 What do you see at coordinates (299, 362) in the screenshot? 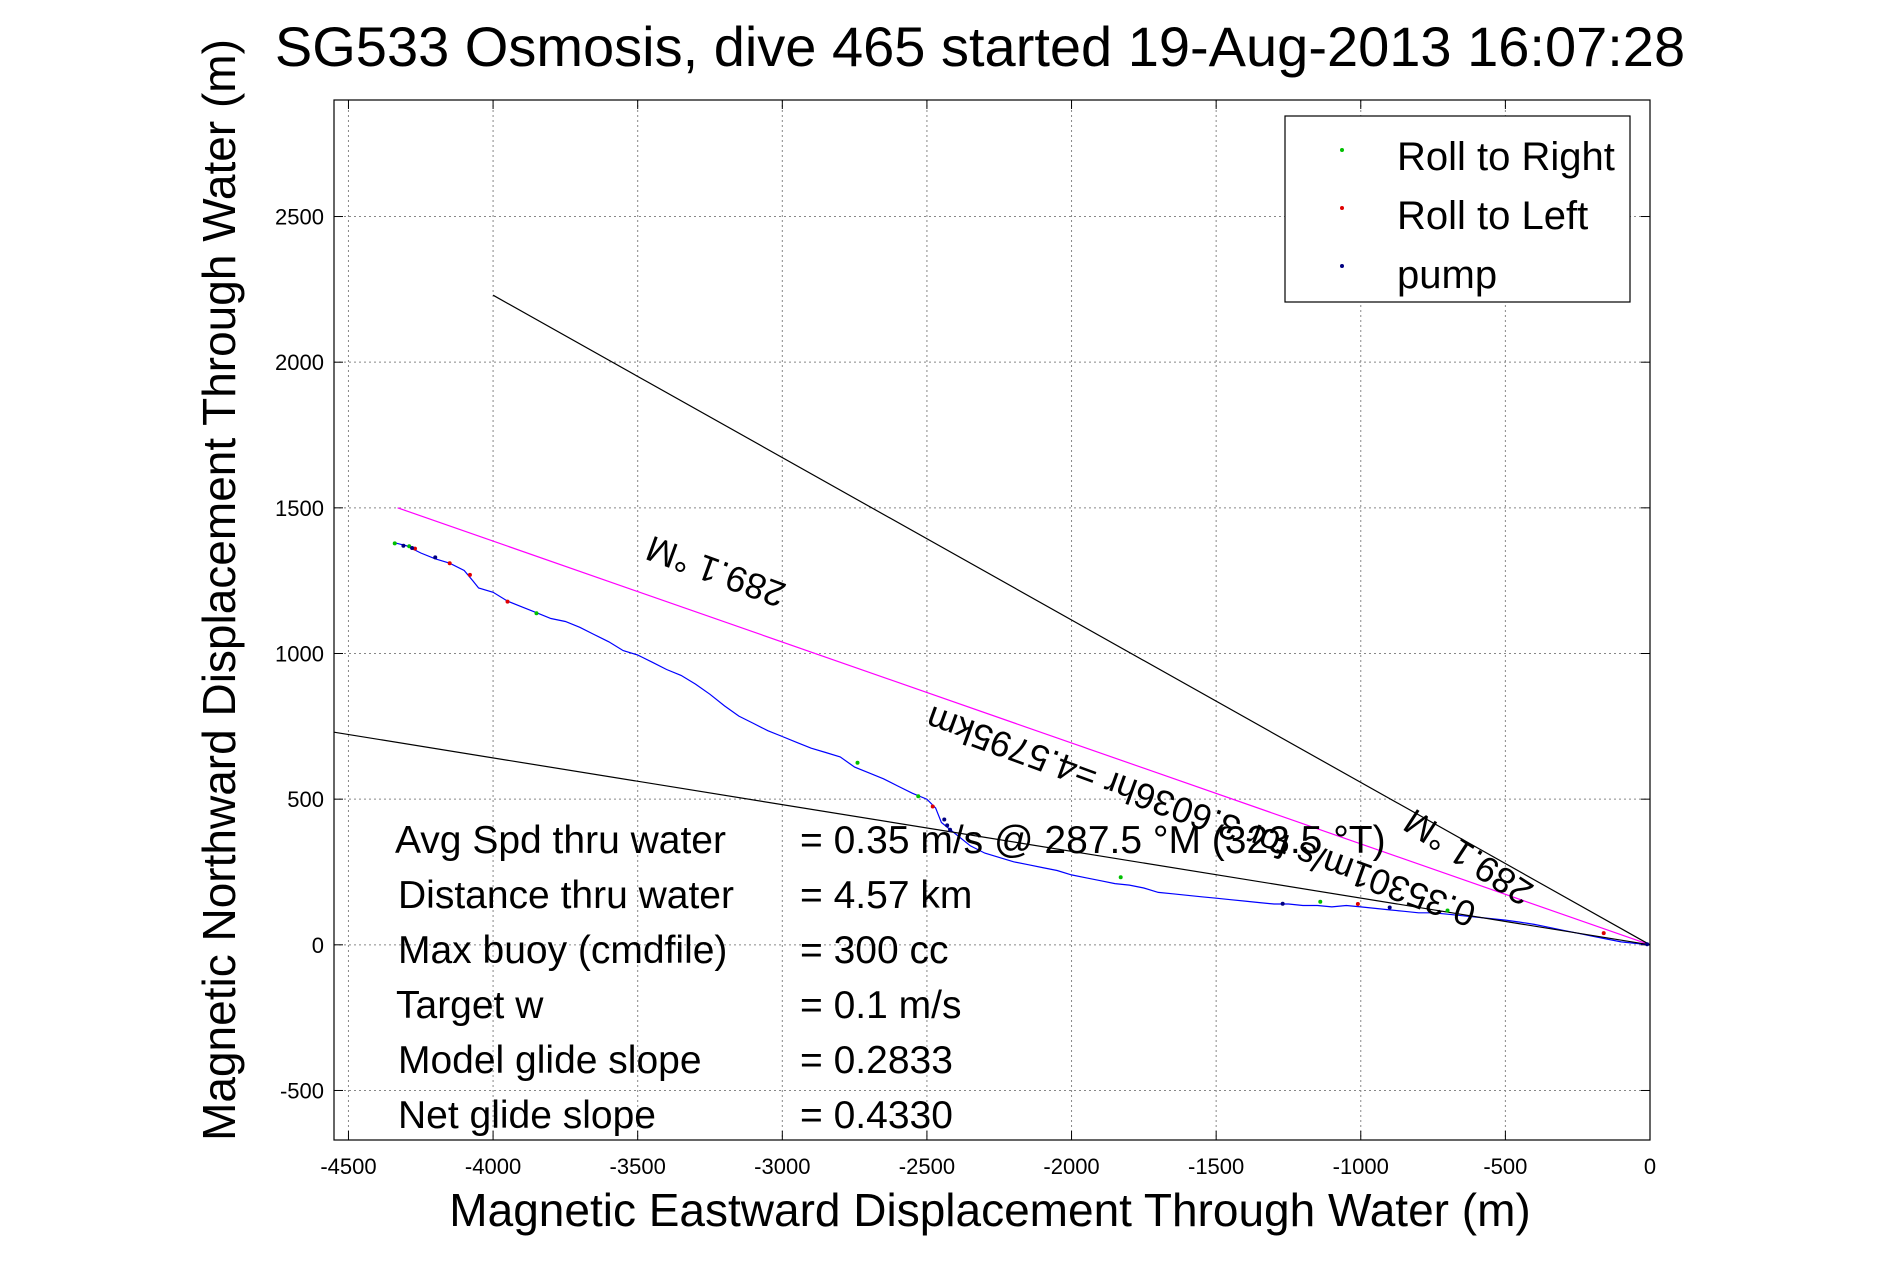
I see `y-tick-label: 2000` at bounding box center [299, 362].